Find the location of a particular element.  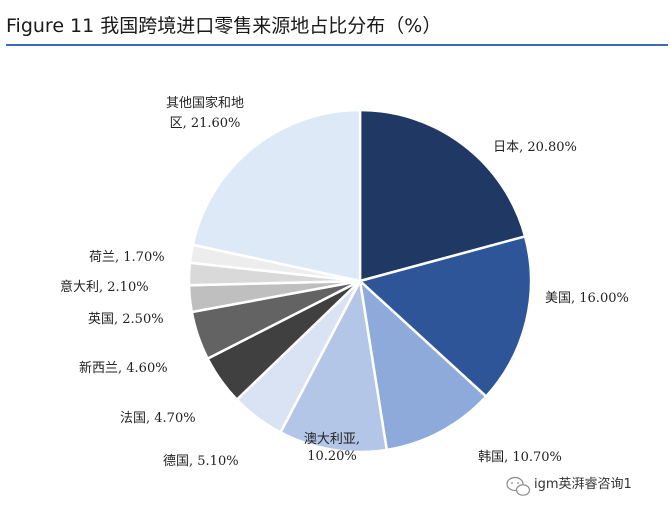

watermark-text: igm英湃睿咨询1 is located at coordinates (583, 484).